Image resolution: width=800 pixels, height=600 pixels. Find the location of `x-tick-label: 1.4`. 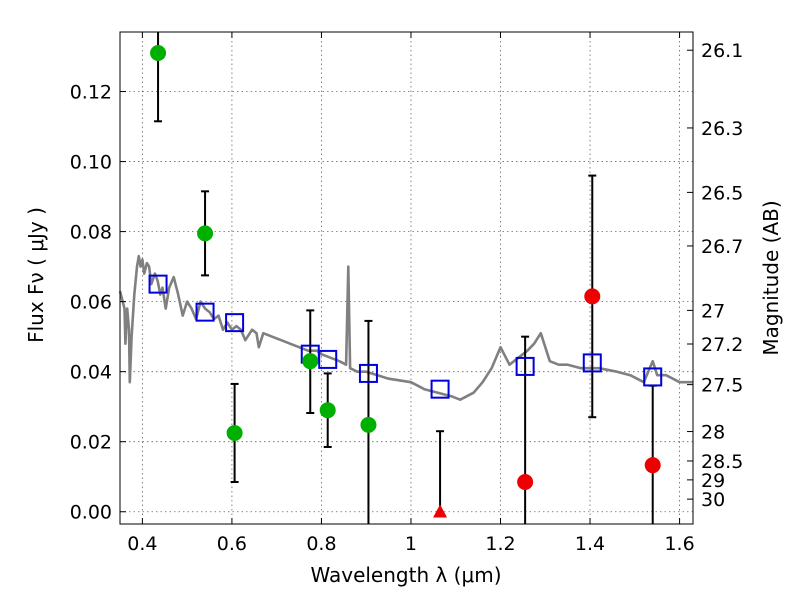

x-tick-label: 1.4 is located at coordinates (590, 544).